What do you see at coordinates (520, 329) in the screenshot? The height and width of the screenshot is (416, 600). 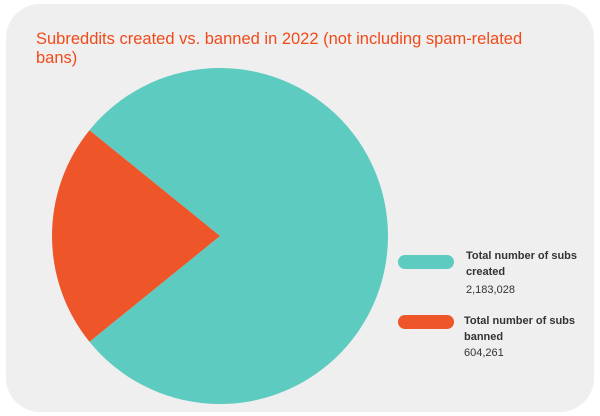 I see `legend-label-subs-banned: Total number of subs banned` at bounding box center [520, 329].